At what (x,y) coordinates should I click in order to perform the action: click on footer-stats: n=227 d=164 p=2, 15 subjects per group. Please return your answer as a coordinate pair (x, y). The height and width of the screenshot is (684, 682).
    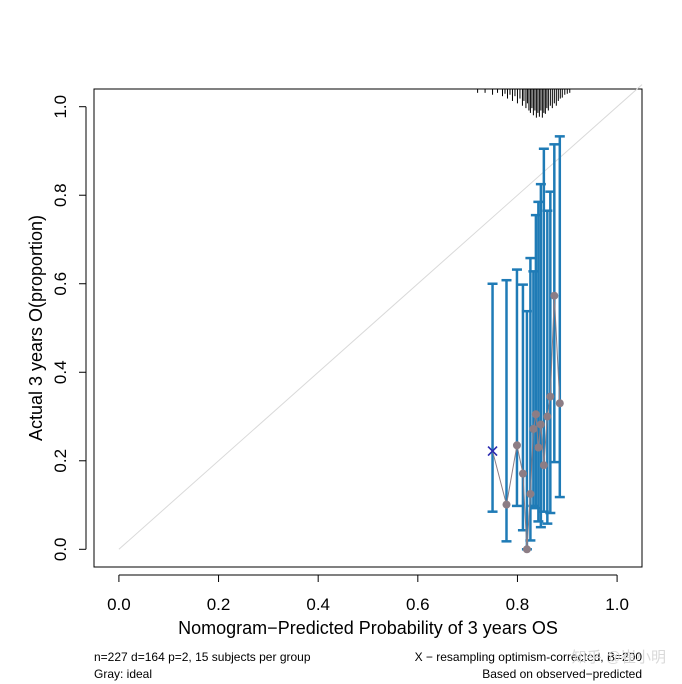
    Looking at the image, I should click on (202, 657).